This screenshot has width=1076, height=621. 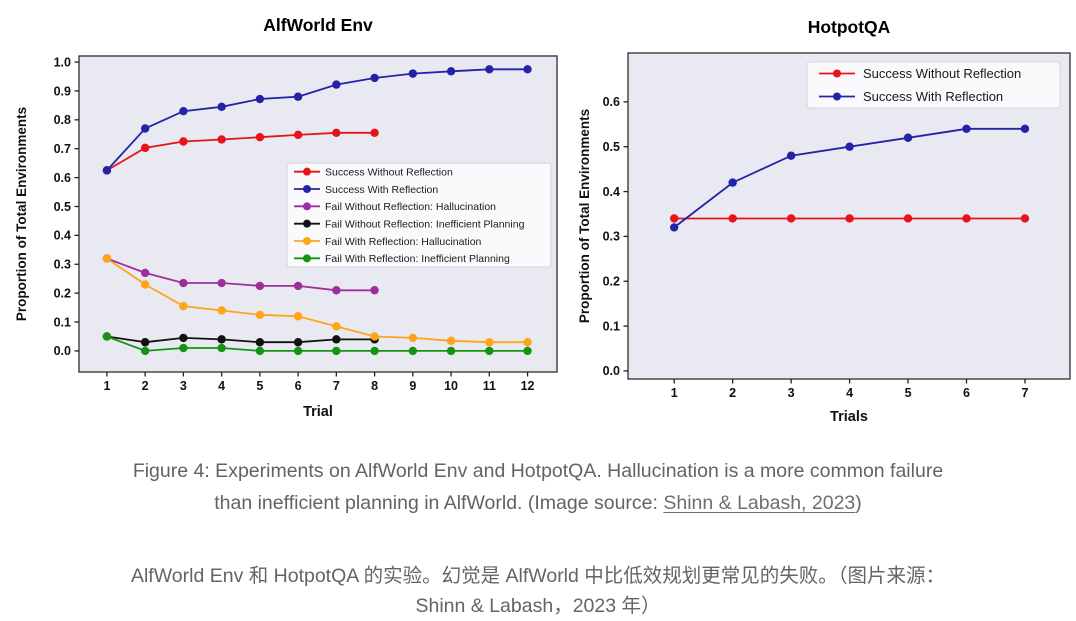 What do you see at coordinates (62, 120) in the screenshot?
I see `y-tick-label: 0.8` at bounding box center [62, 120].